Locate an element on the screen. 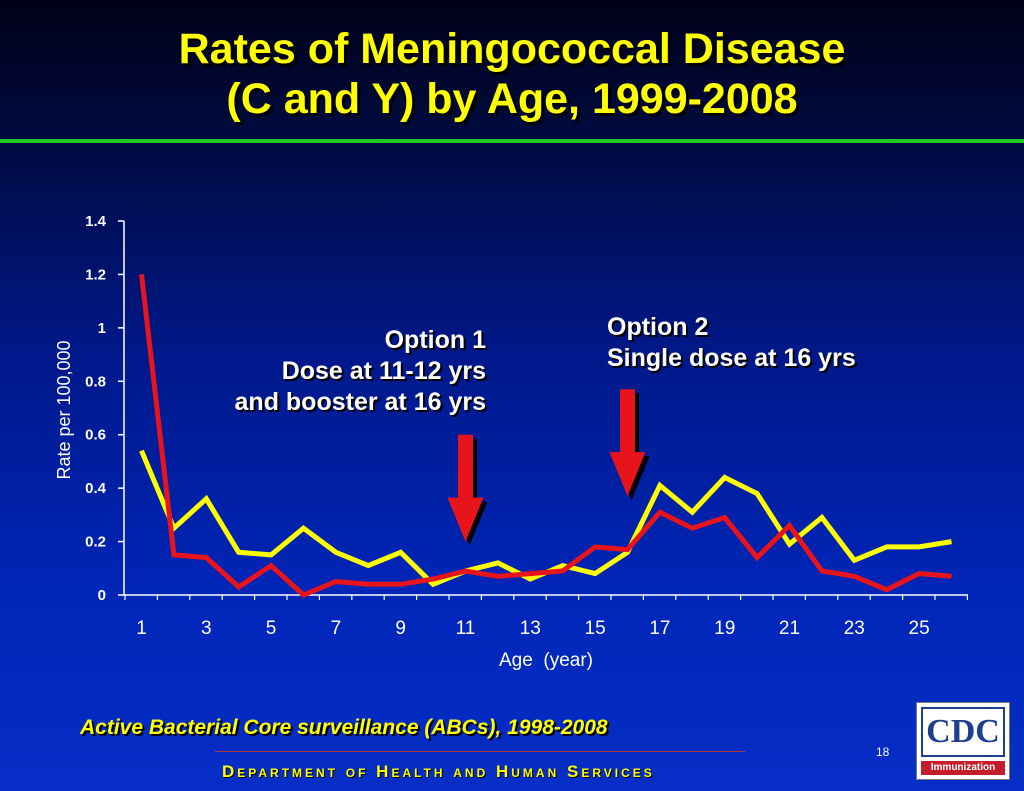 The image size is (1024, 791). option-2-heading: Option 2 is located at coordinates (658, 327).